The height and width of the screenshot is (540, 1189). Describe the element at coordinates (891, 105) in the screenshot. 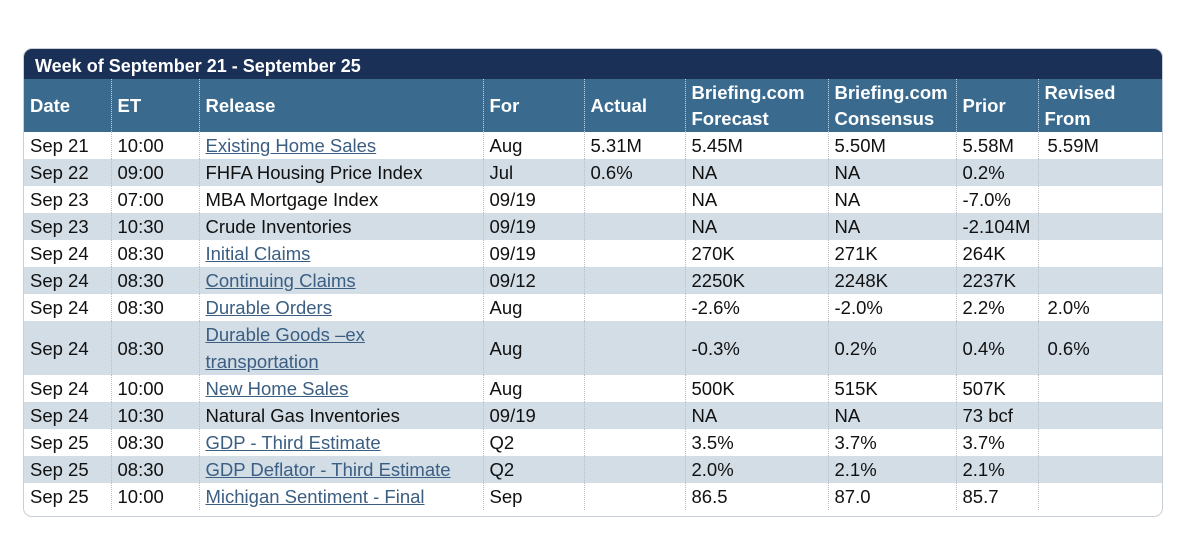

I see `col-header-consensus: Briefing.com Consensus` at that location.